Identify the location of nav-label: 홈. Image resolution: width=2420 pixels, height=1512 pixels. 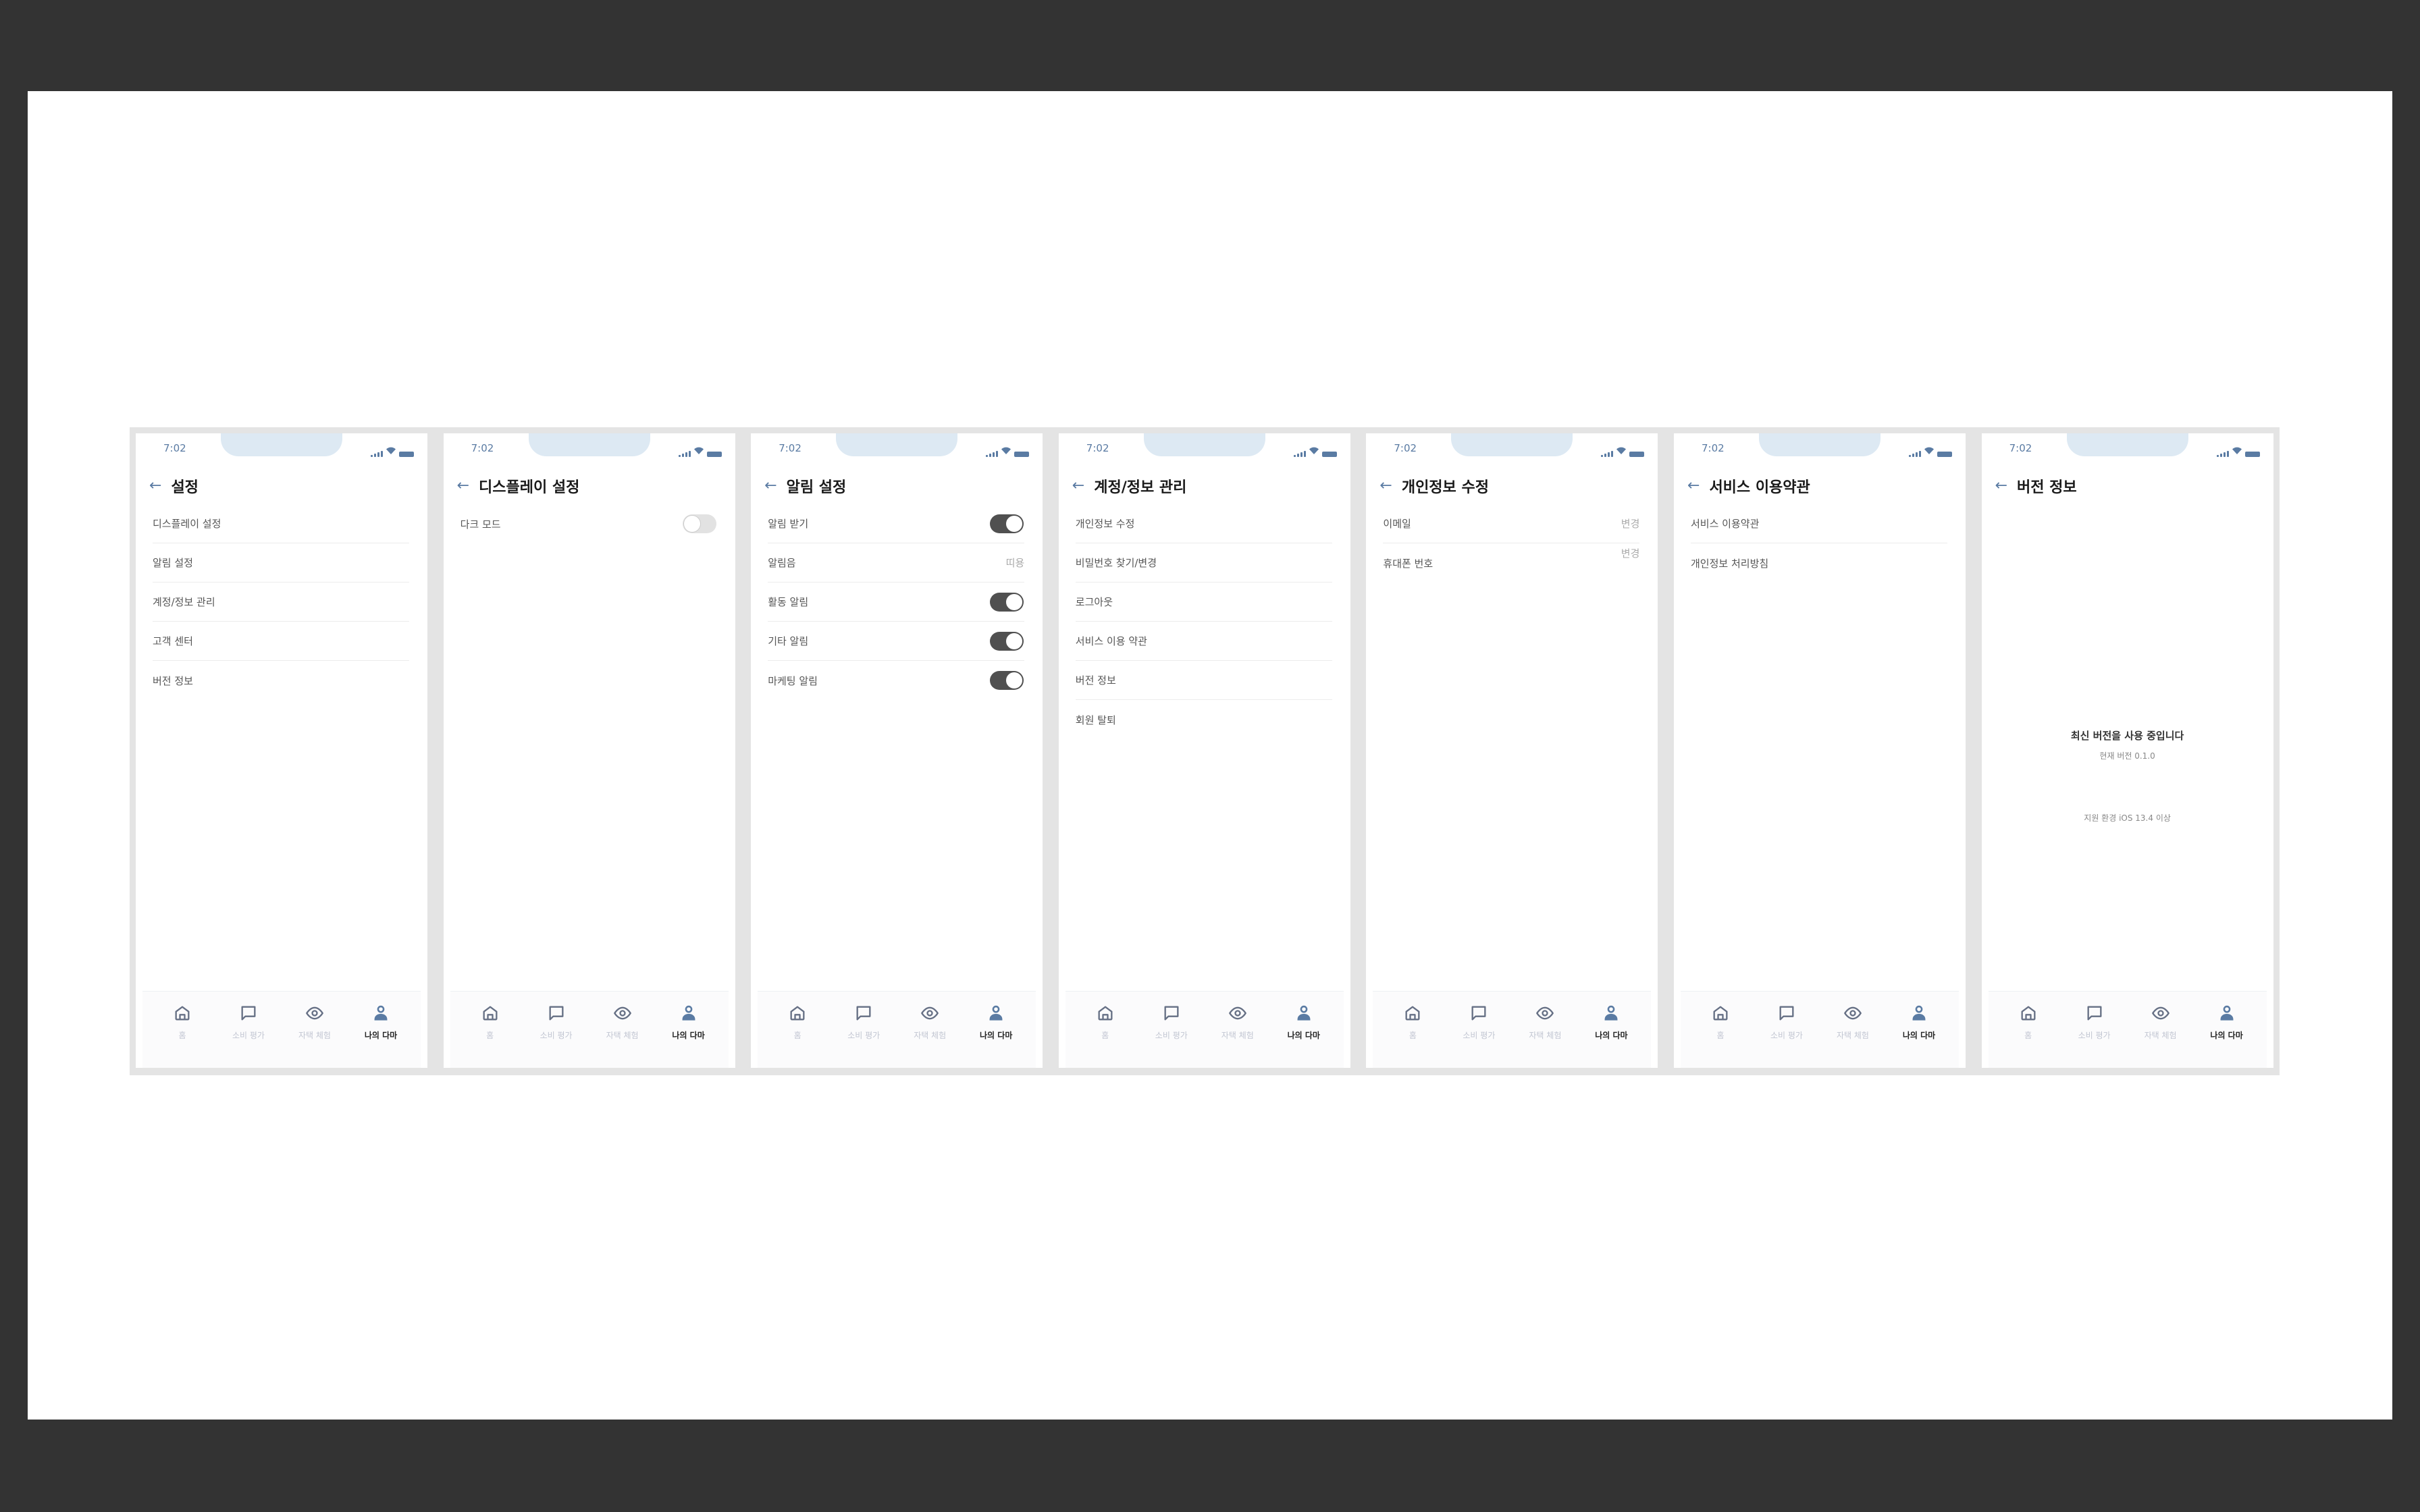
(797, 1035).